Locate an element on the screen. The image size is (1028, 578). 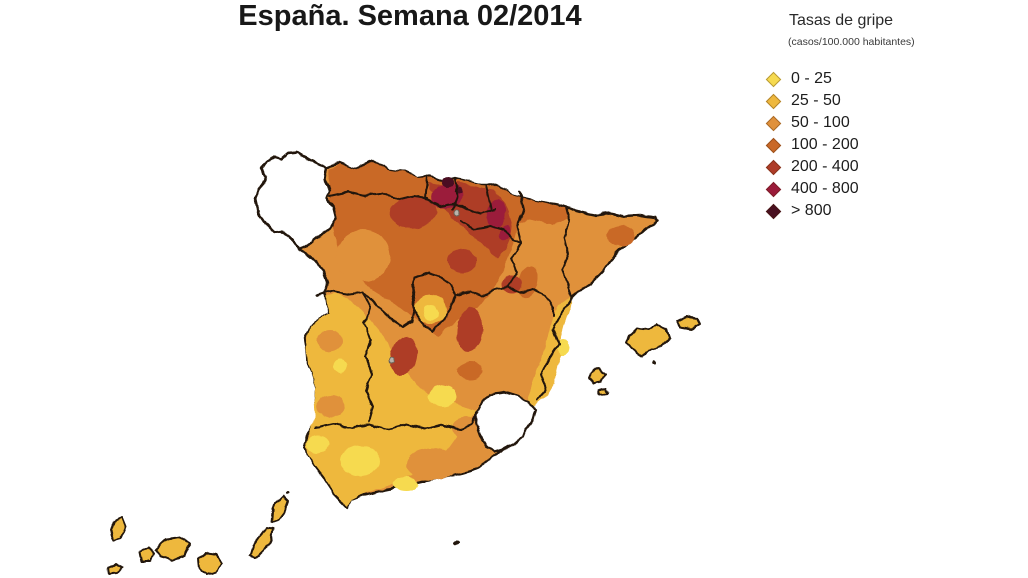
border-aragon-valencia is located at coordinates (530, 301).